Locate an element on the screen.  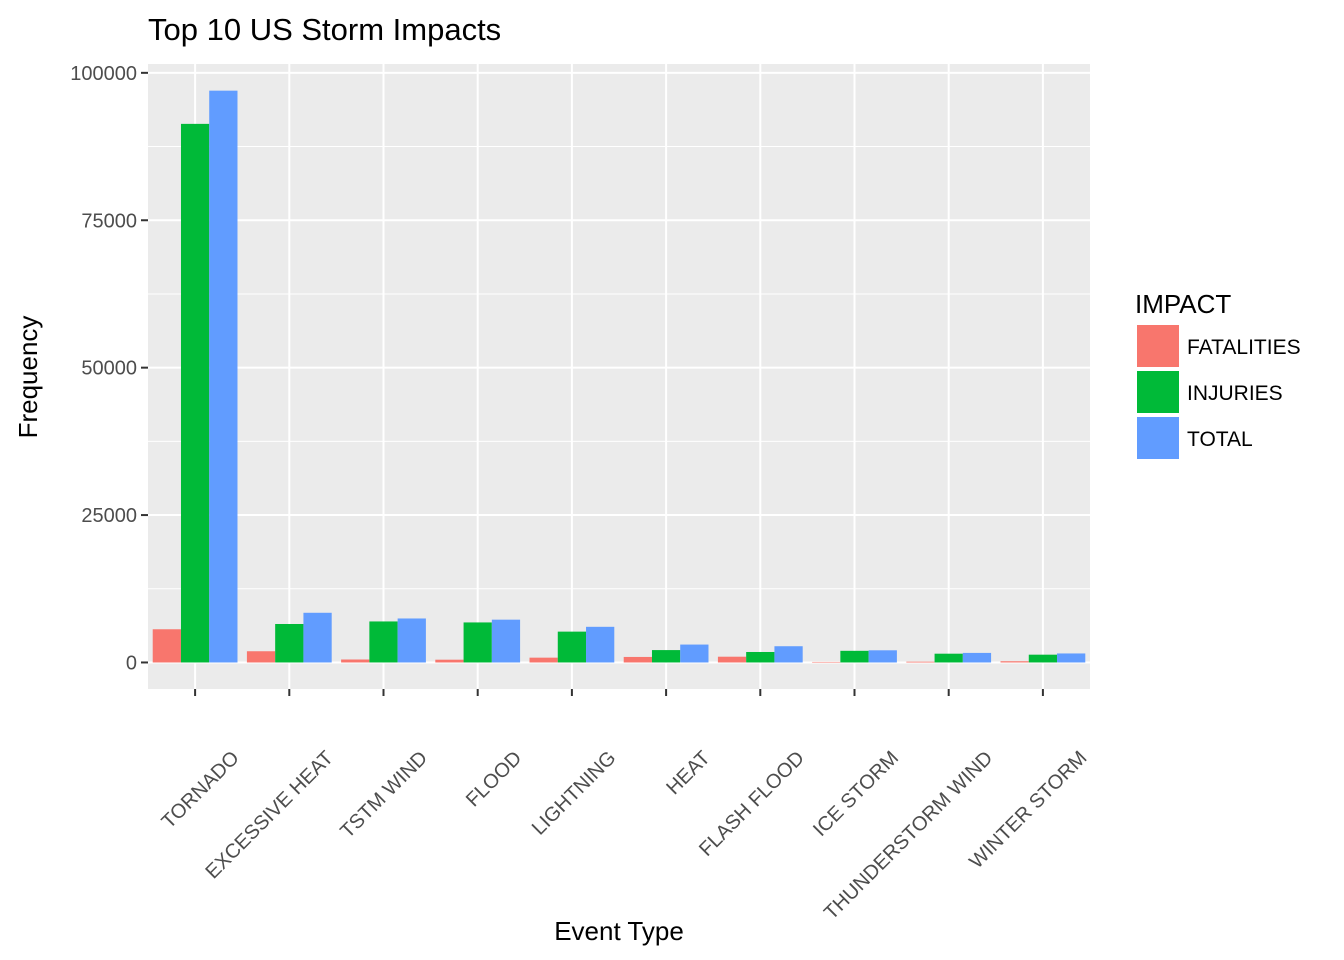
x-tick-label: TORNADO is located at coordinates (201, 790).